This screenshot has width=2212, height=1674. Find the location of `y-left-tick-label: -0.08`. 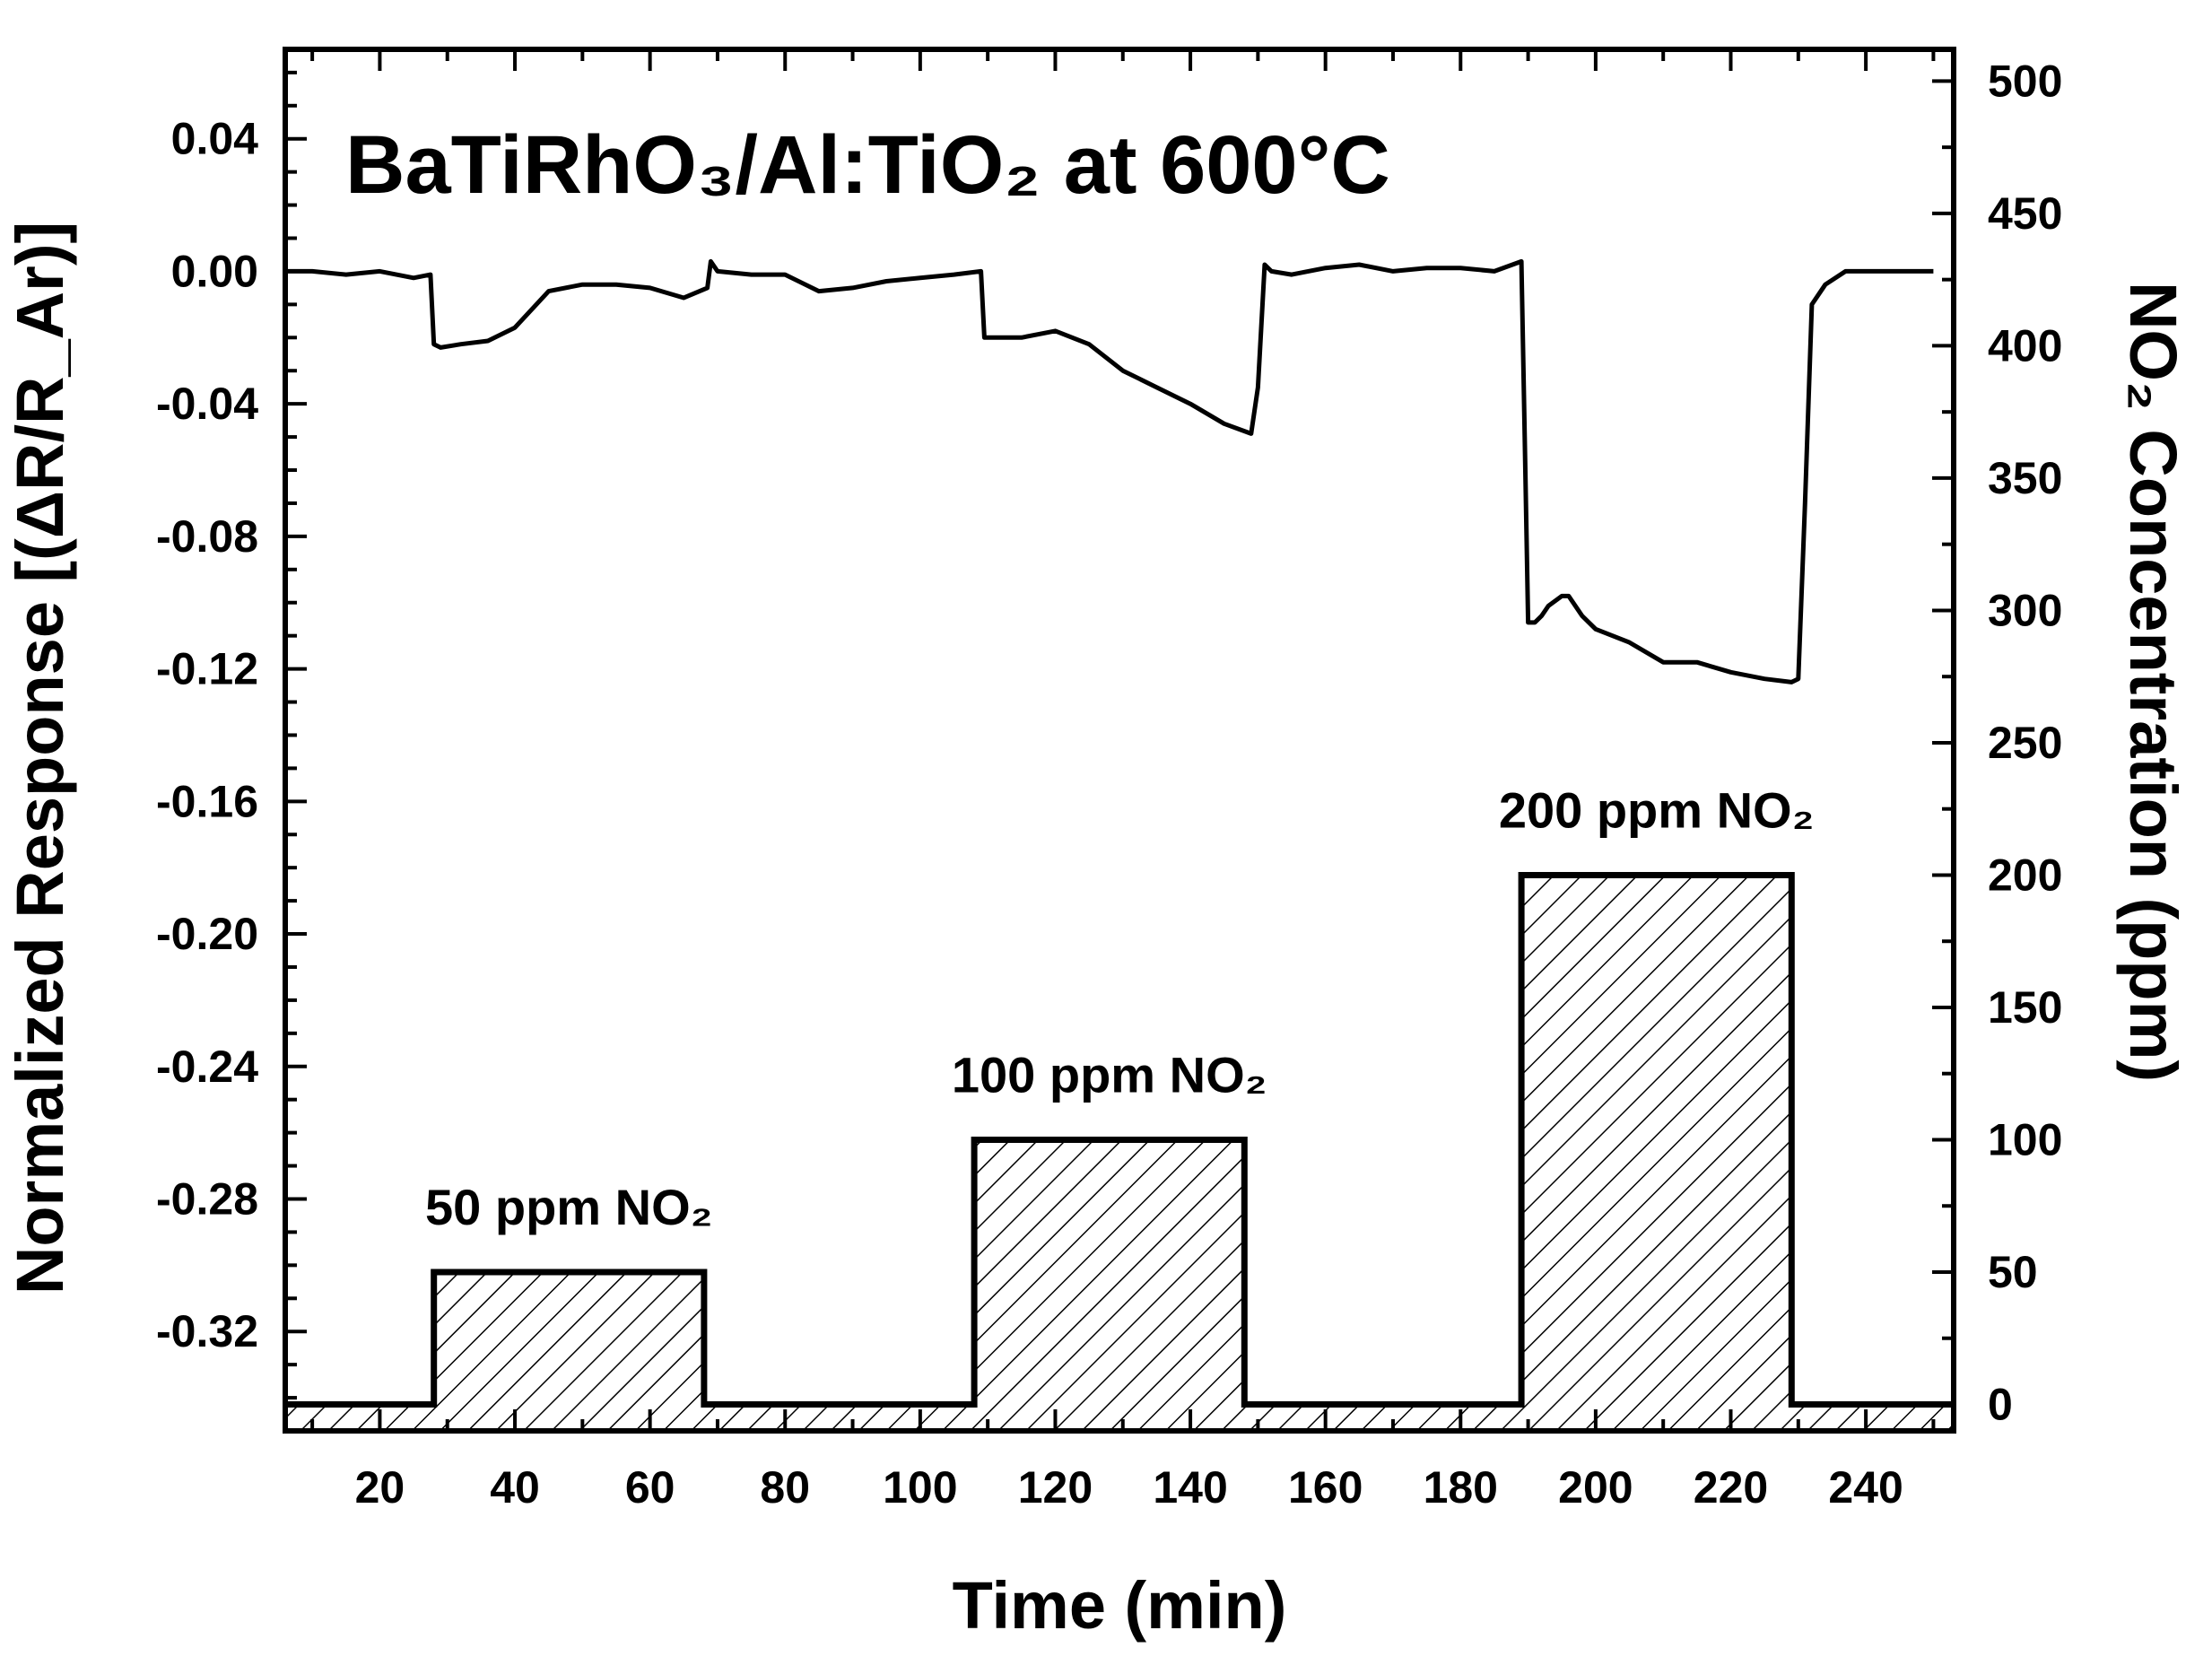

y-left-tick-label: -0.08 is located at coordinates (207, 536).